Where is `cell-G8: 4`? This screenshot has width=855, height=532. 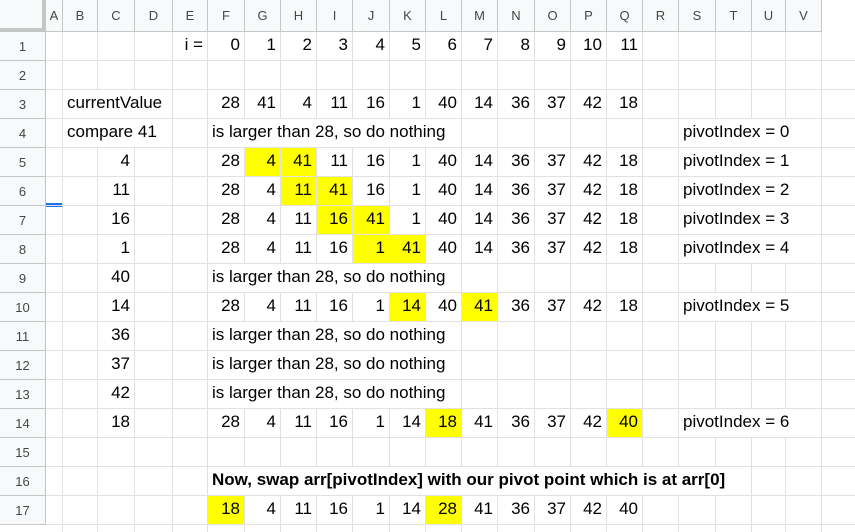 cell-G8: 4 is located at coordinates (271, 247).